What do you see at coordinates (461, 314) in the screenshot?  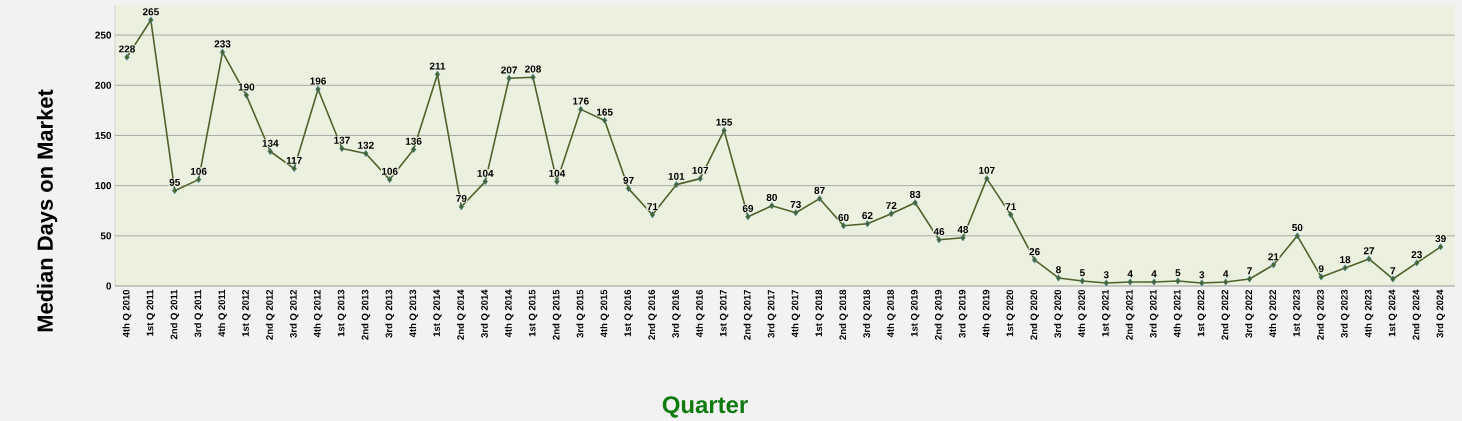 I see `x-tick-label: 2nd Q 2014` at bounding box center [461, 314].